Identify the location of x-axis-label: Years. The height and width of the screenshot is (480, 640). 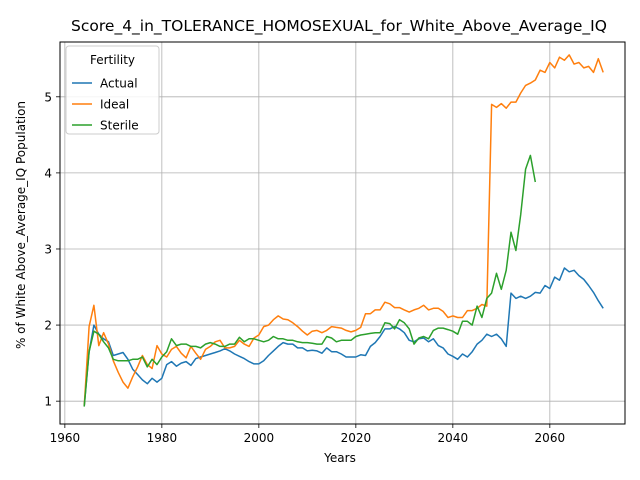
(339, 458).